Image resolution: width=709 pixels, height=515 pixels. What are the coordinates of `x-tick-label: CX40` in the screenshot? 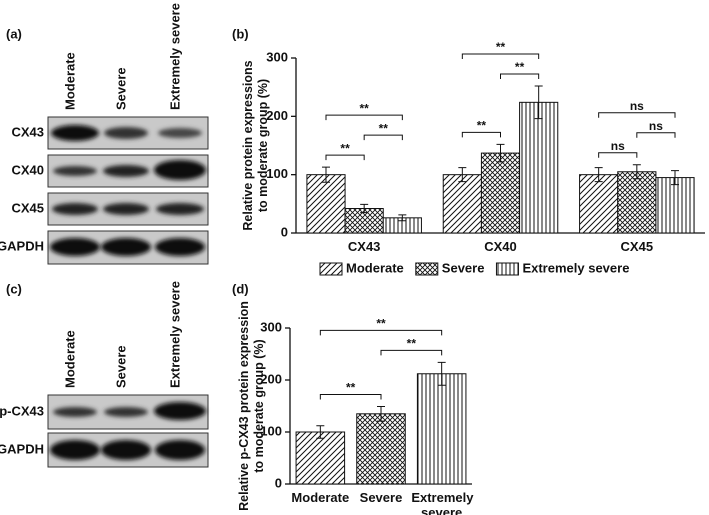 It's located at (500, 246).